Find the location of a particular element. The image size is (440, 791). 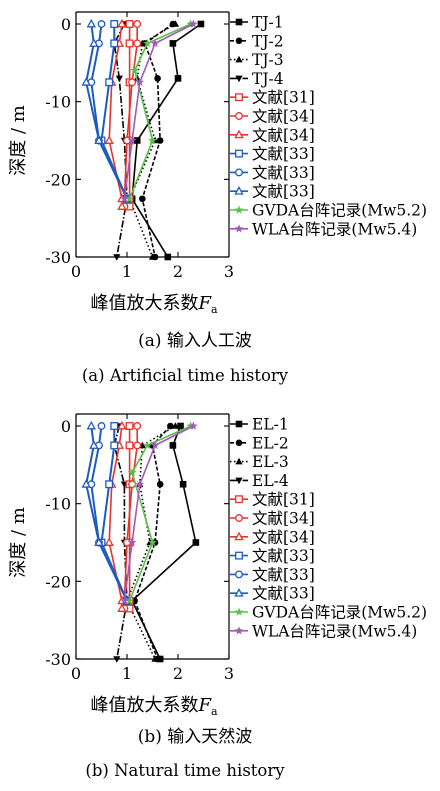

legend-label: EL-4 is located at coordinates (270, 481).